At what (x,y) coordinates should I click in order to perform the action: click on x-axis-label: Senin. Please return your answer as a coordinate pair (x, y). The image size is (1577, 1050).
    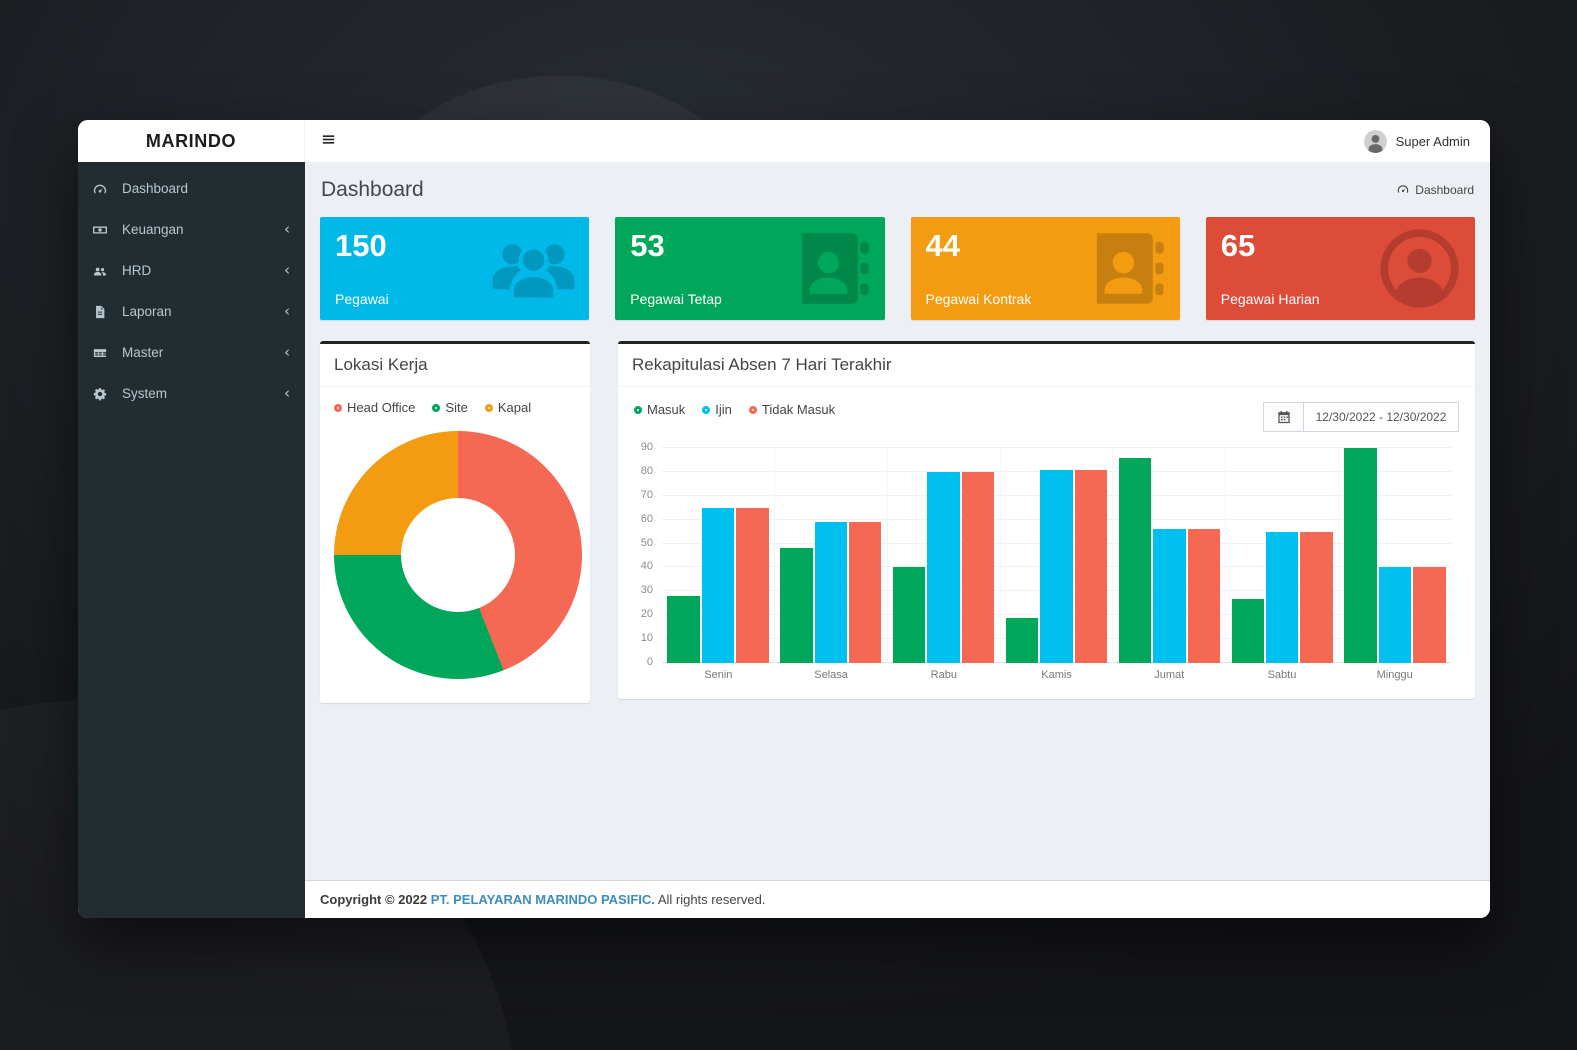
    Looking at the image, I should click on (718, 675).